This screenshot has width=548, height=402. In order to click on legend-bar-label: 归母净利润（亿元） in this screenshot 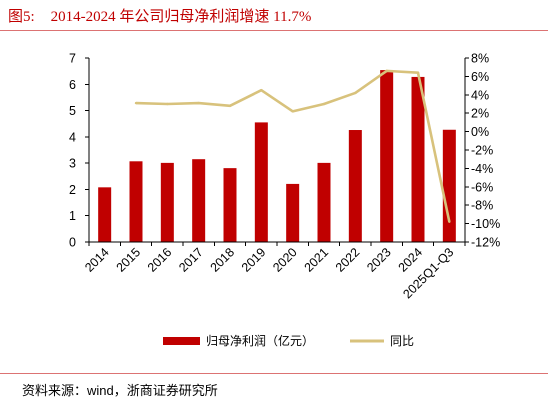, I will do `click(260, 340)`.